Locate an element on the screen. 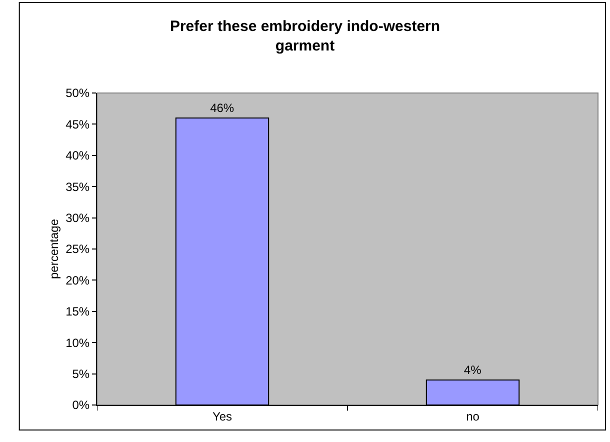 The image size is (610, 442). chart-title: Prefer these embroidery indo-western garment is located at coordinates (305, 36).